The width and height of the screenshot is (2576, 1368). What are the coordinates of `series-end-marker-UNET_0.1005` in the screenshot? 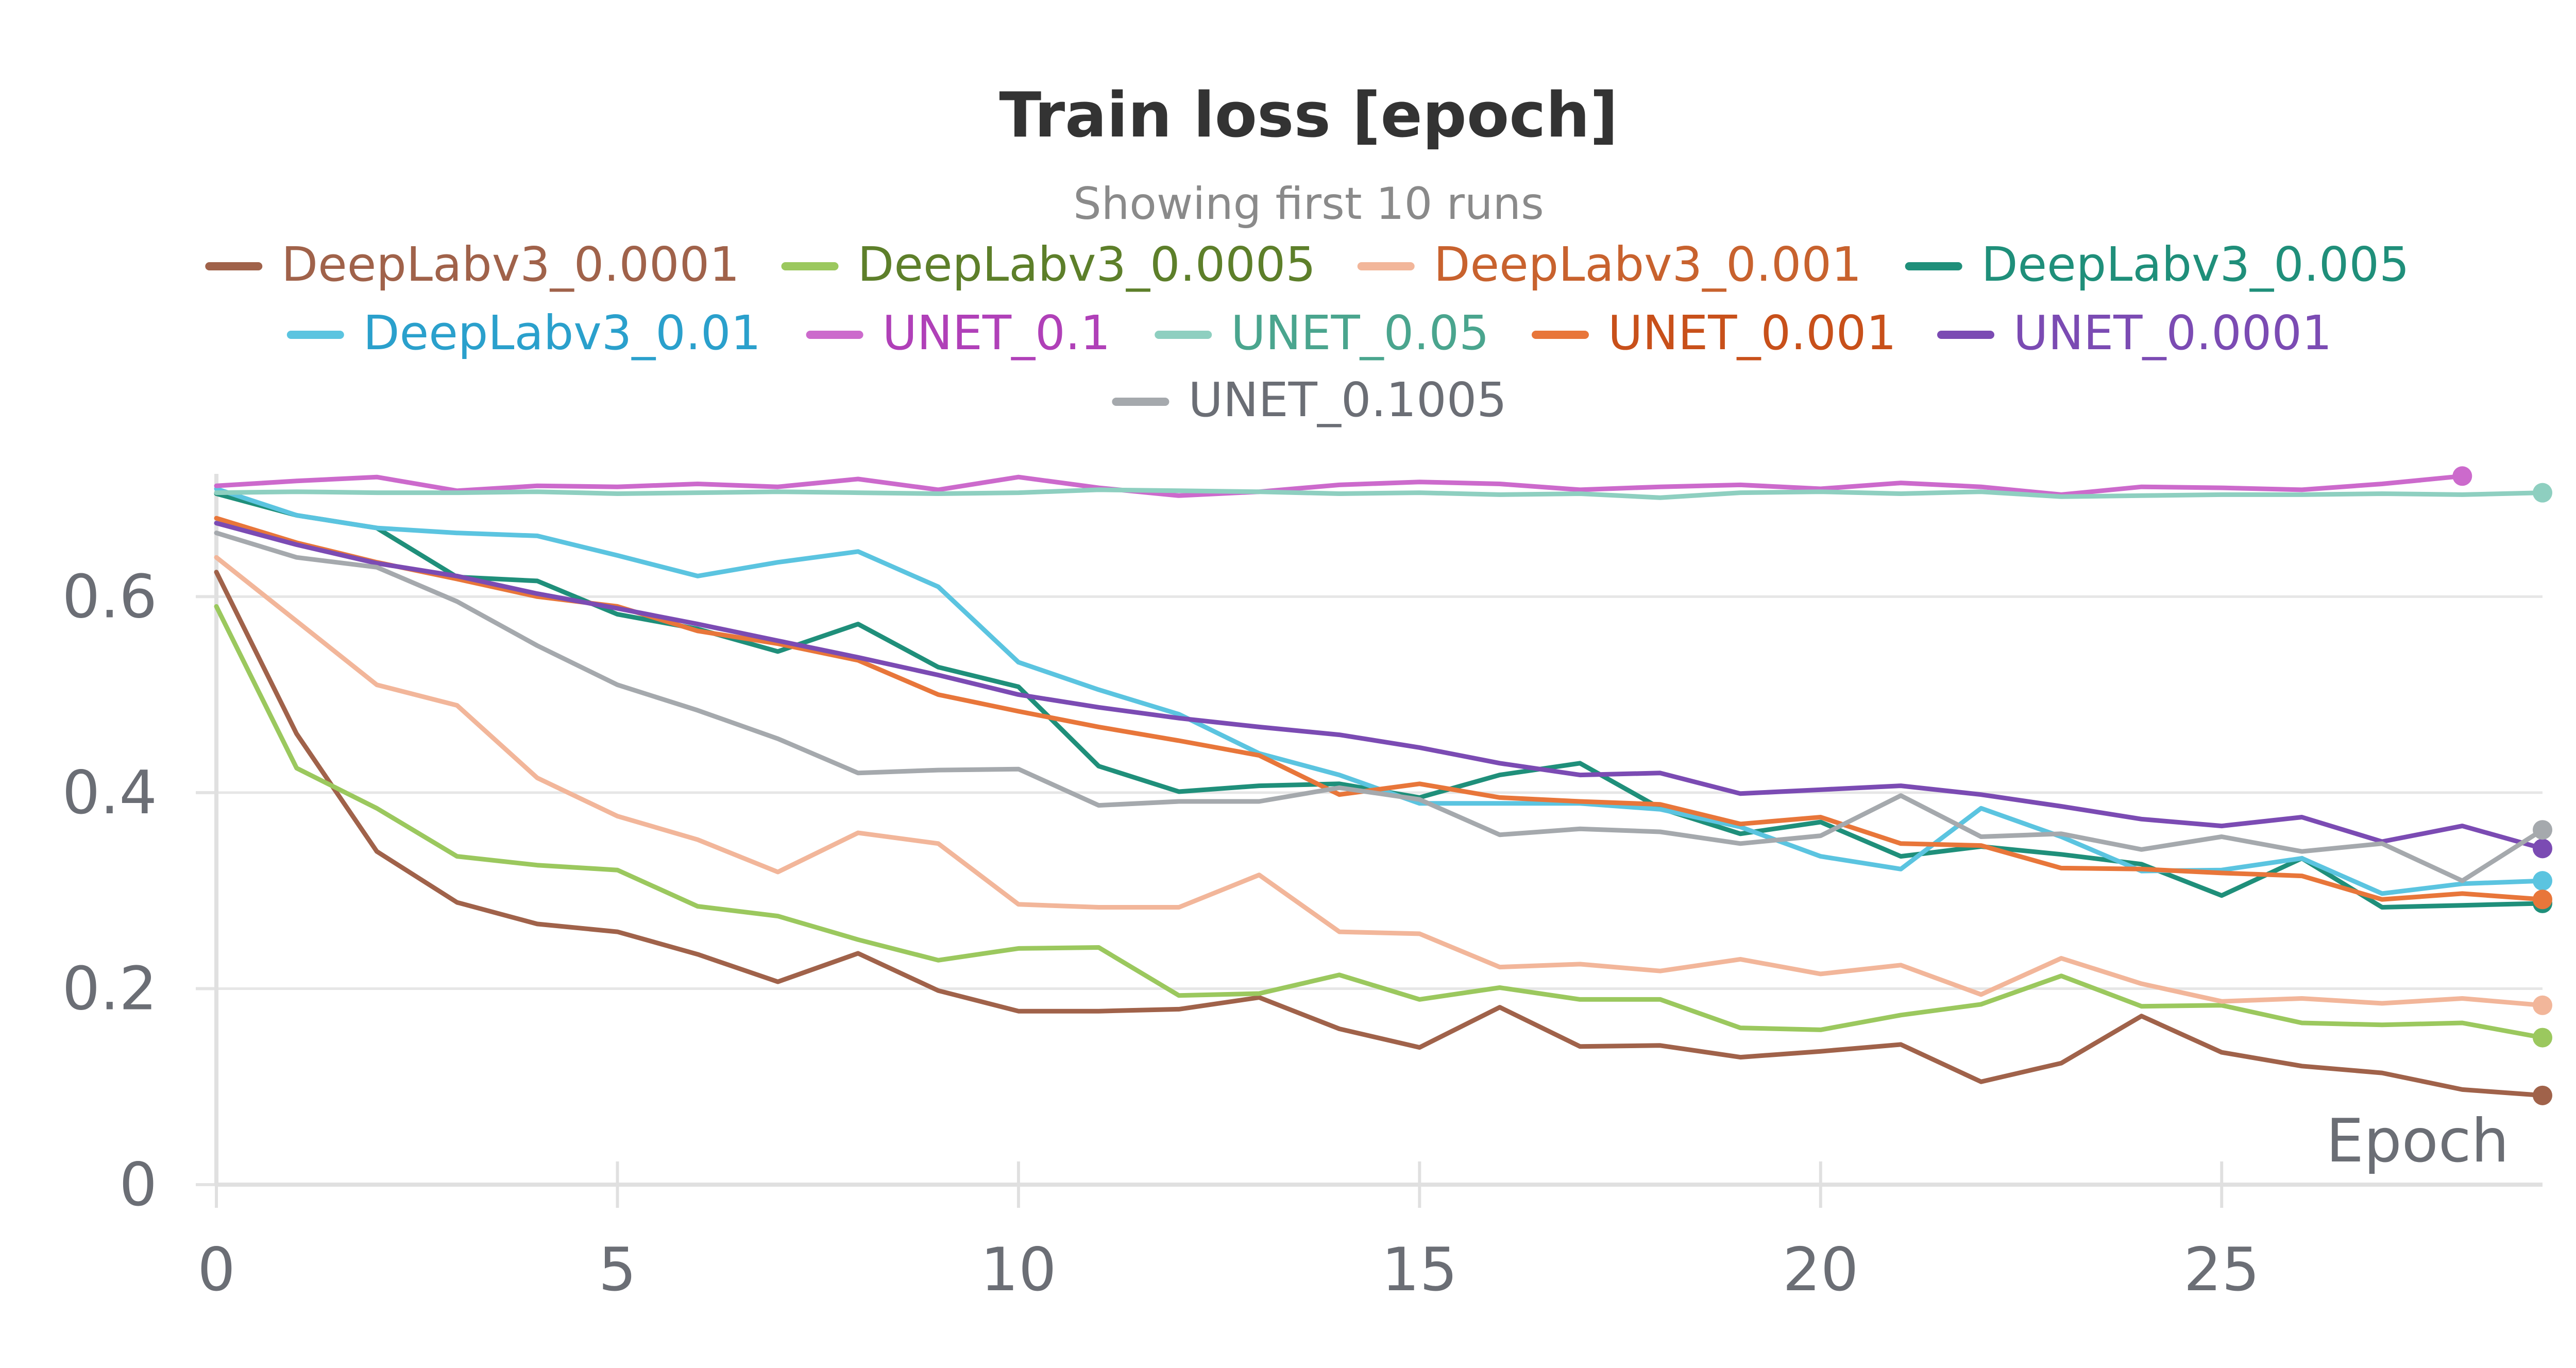 It's located at (2542, 830).